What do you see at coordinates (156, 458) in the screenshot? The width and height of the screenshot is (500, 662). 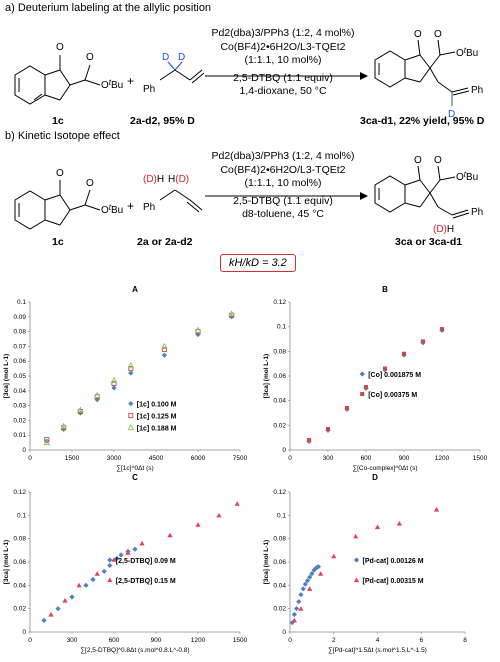 I see `x-tick-label: 4500` at bounding box center [156, 458].